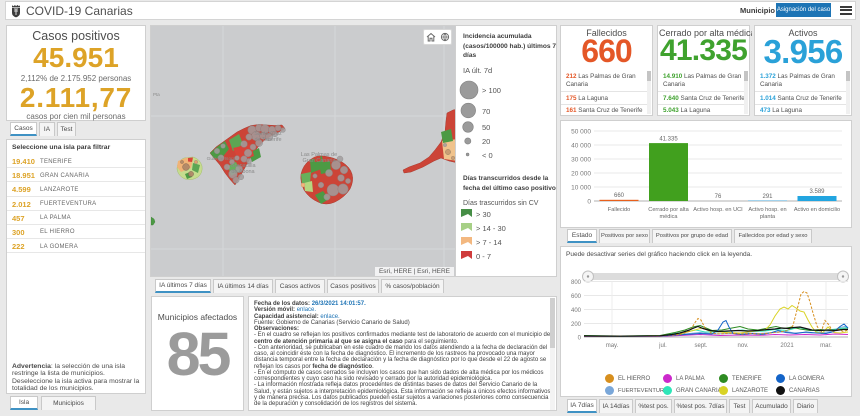 The image size is (860, 416). Describe the element at coordinates (268, 134) in the screenshot. I see `svg-text: Santa Cruz` at that location.